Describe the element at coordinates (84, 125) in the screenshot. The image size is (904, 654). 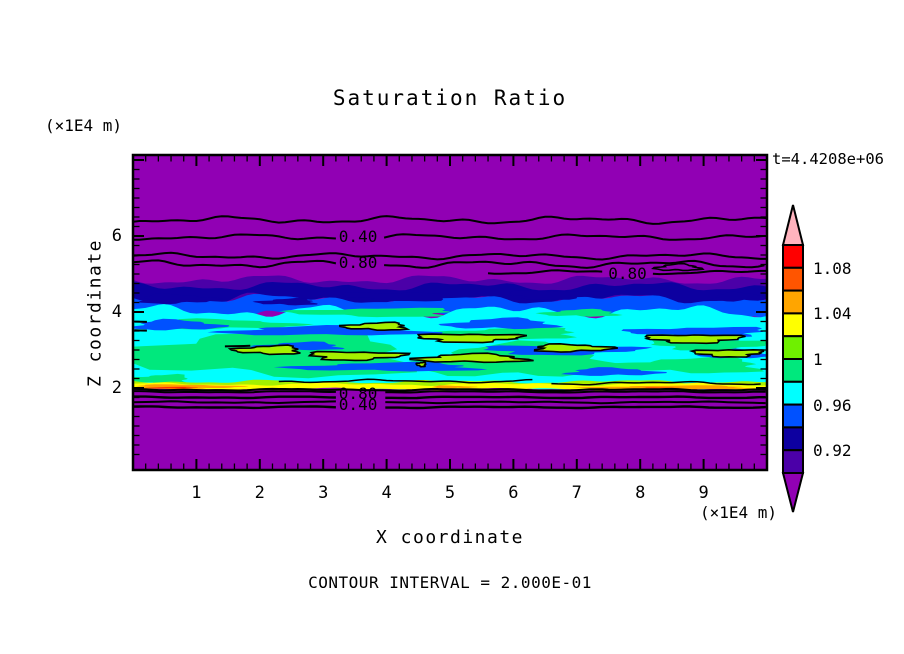
I see `y-axis-unit-label: (×1E4 m)` at that location.